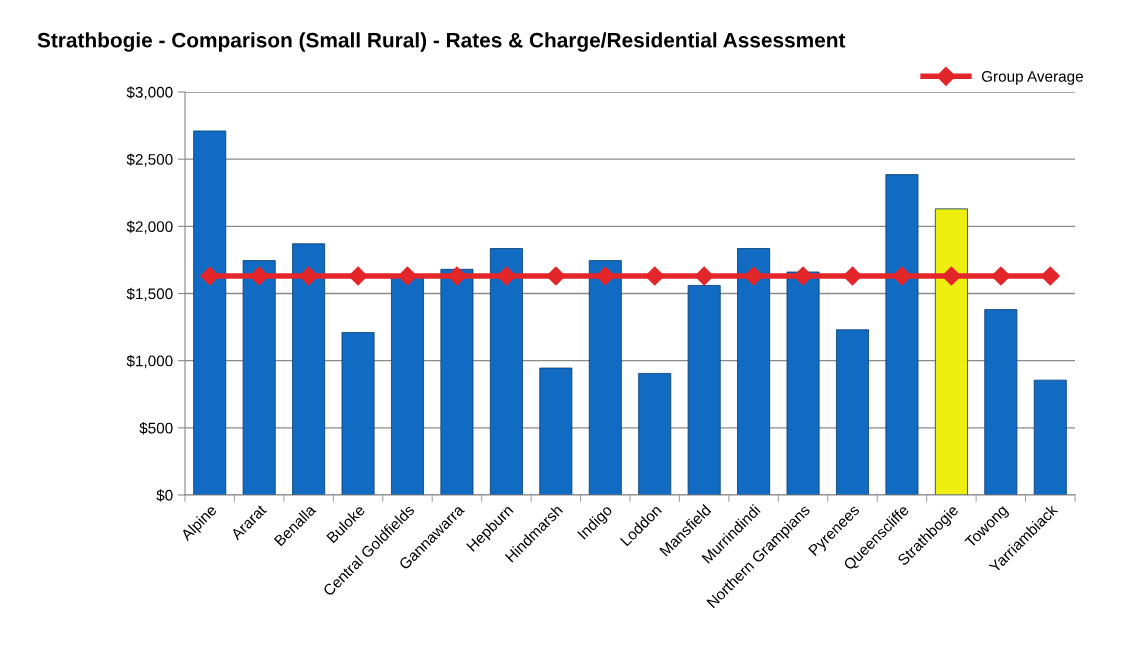 Image resolution: width=1121 pixels, height=662 pixels. I want to click on y-tick-label: $0, so click(164, 495).